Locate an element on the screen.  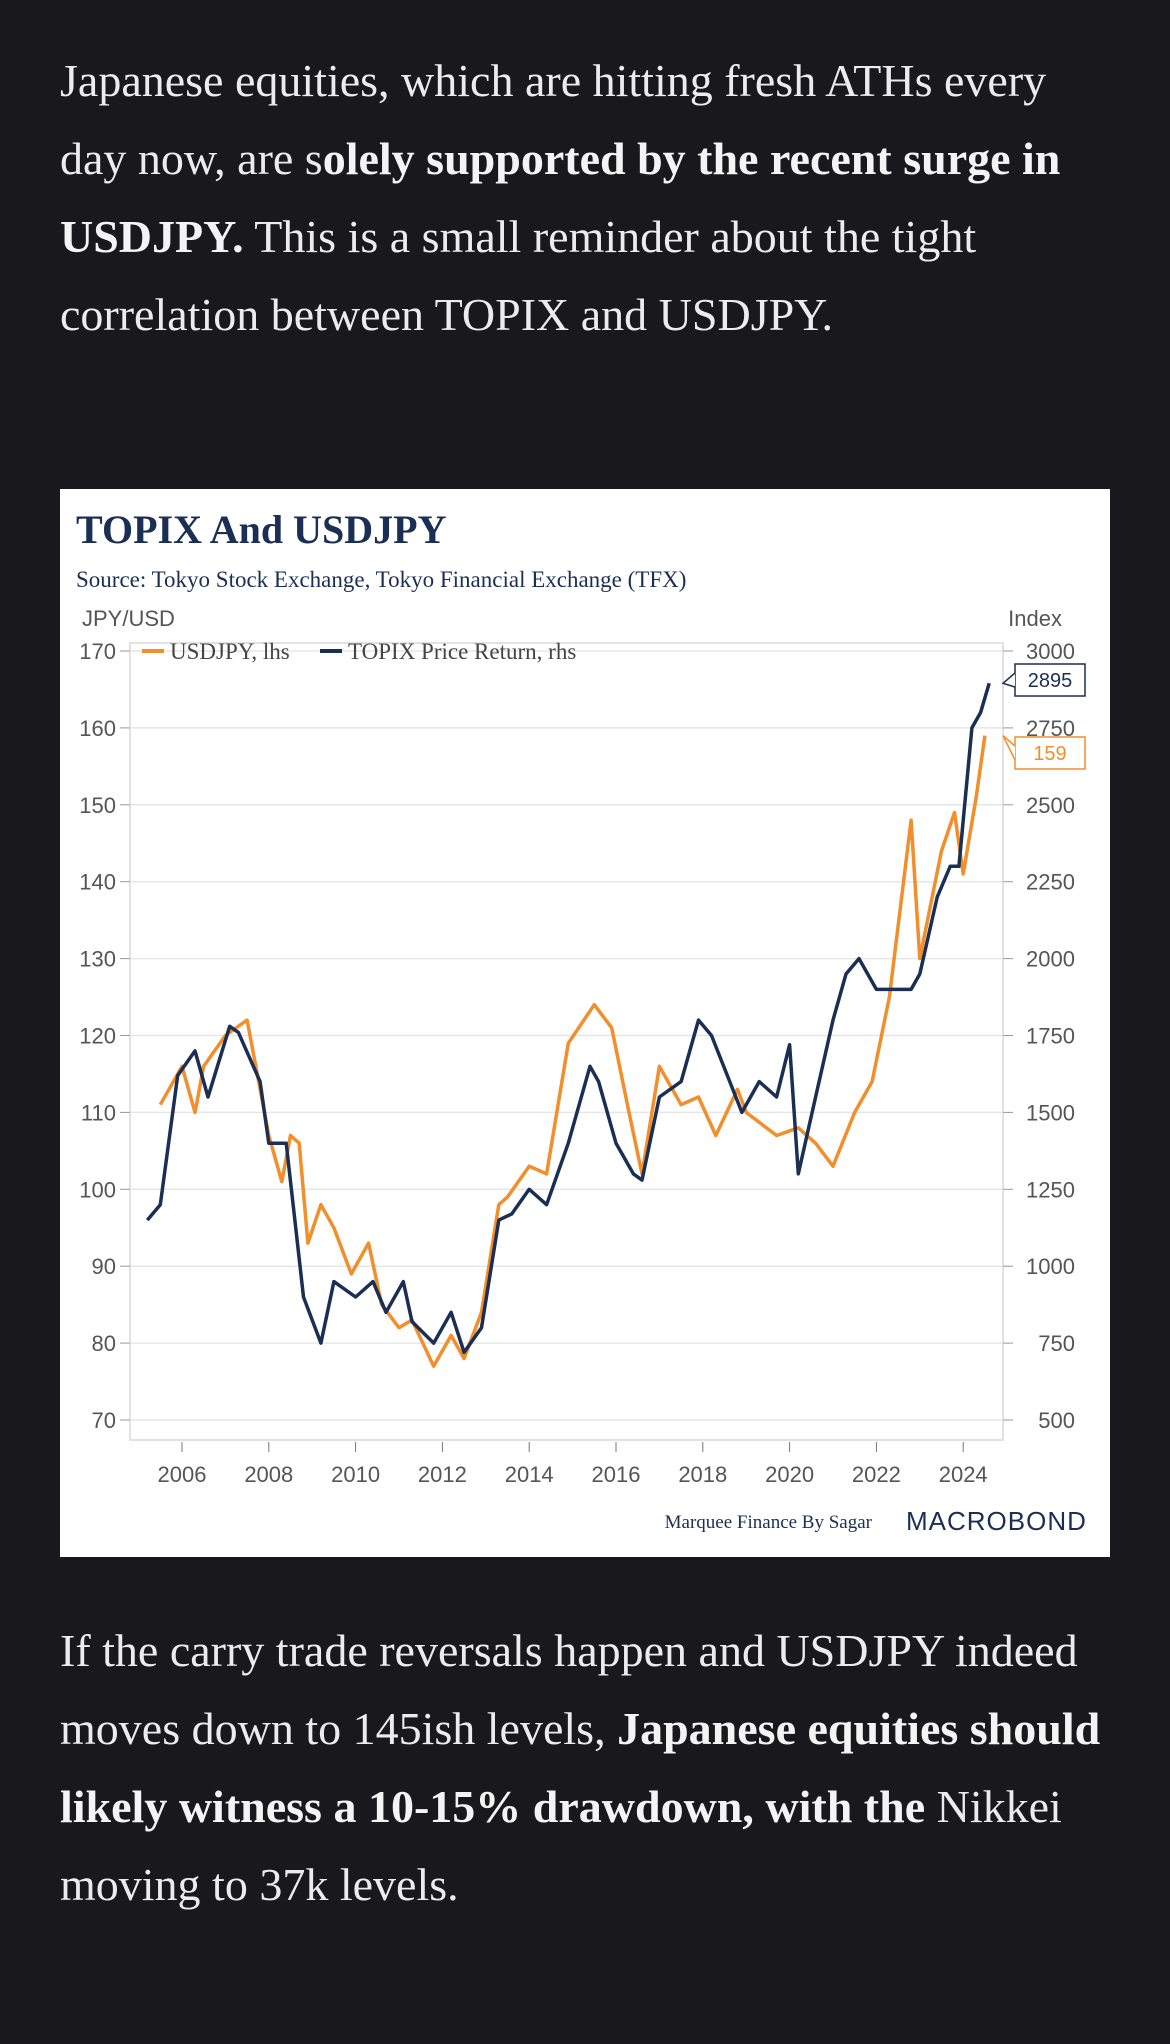
x-tick-label: 2018 is located at coordinates (702, 1474).